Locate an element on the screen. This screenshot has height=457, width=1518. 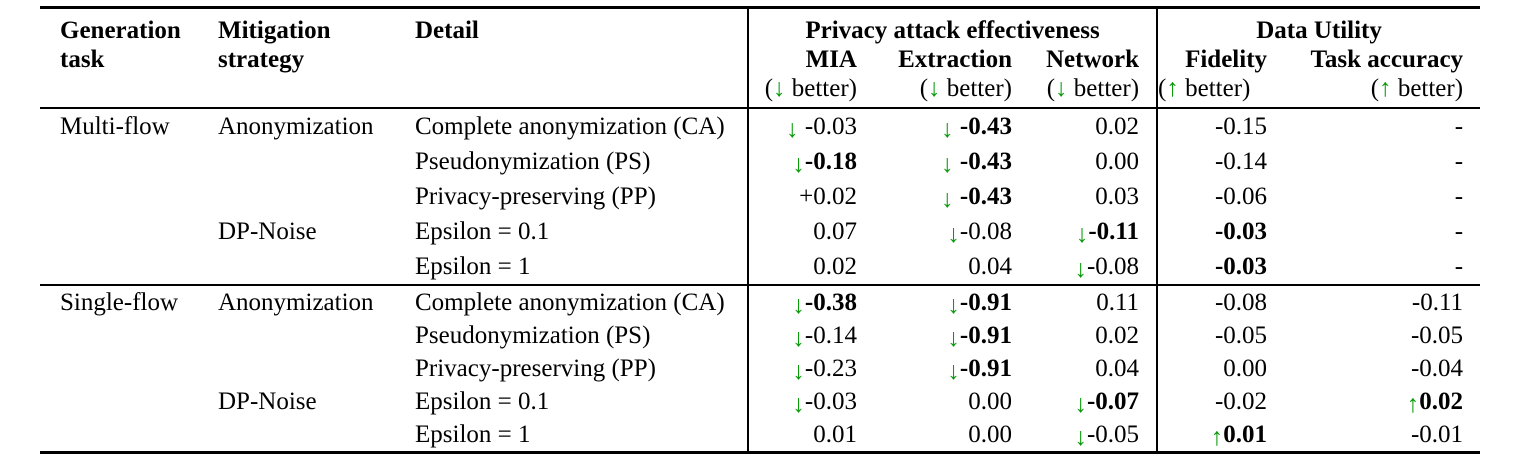
col-header-detail: Detail is located at coordinates (447, 30).